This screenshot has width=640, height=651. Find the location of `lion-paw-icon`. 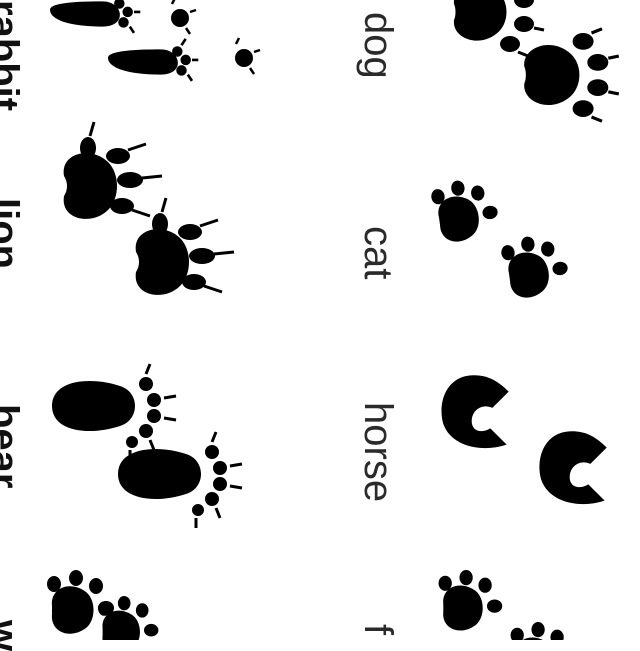

lion-paw-icon is located at coordinates (149, 208).